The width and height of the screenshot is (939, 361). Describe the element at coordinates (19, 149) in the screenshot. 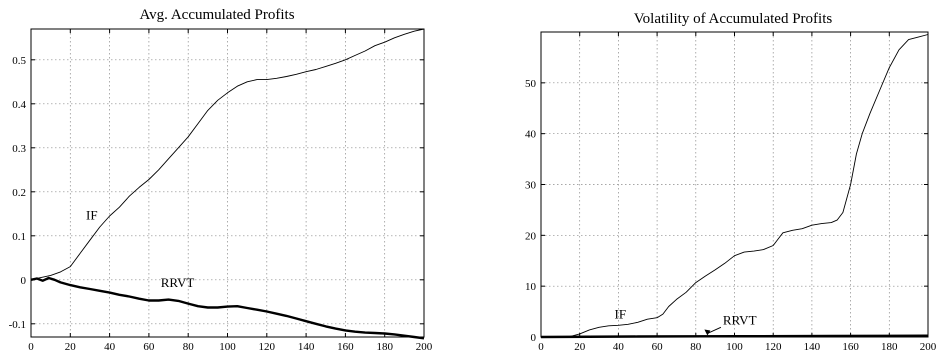

I see `y-tick-label: 0.3` at that location.